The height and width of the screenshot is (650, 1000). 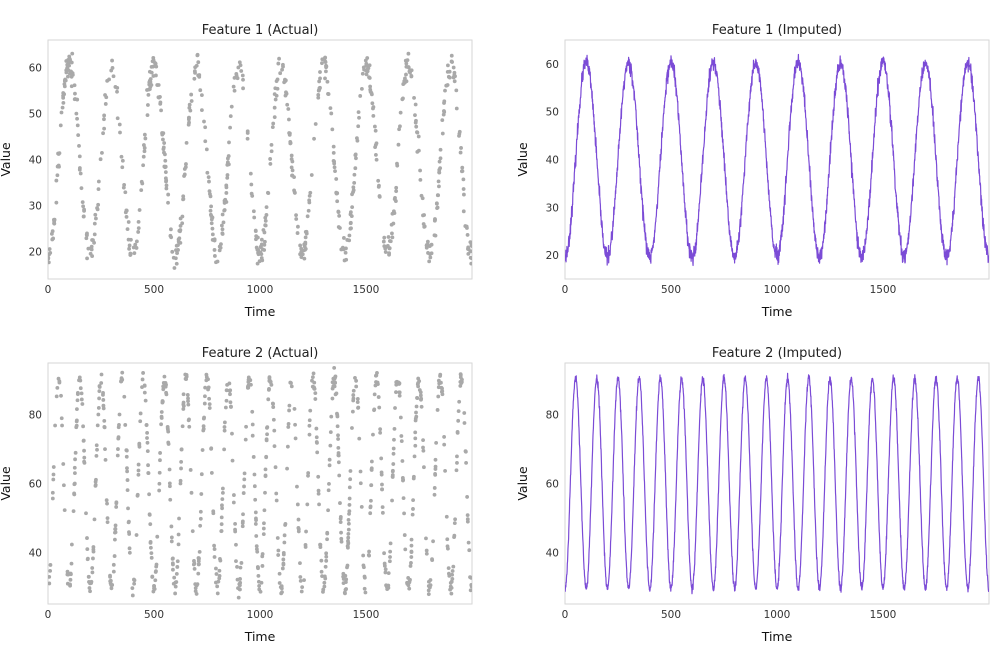 What do you see at coordinates (522, 159) in the screenshot?
I see `y-axis-label: Value` at bounding box center [522, 159].